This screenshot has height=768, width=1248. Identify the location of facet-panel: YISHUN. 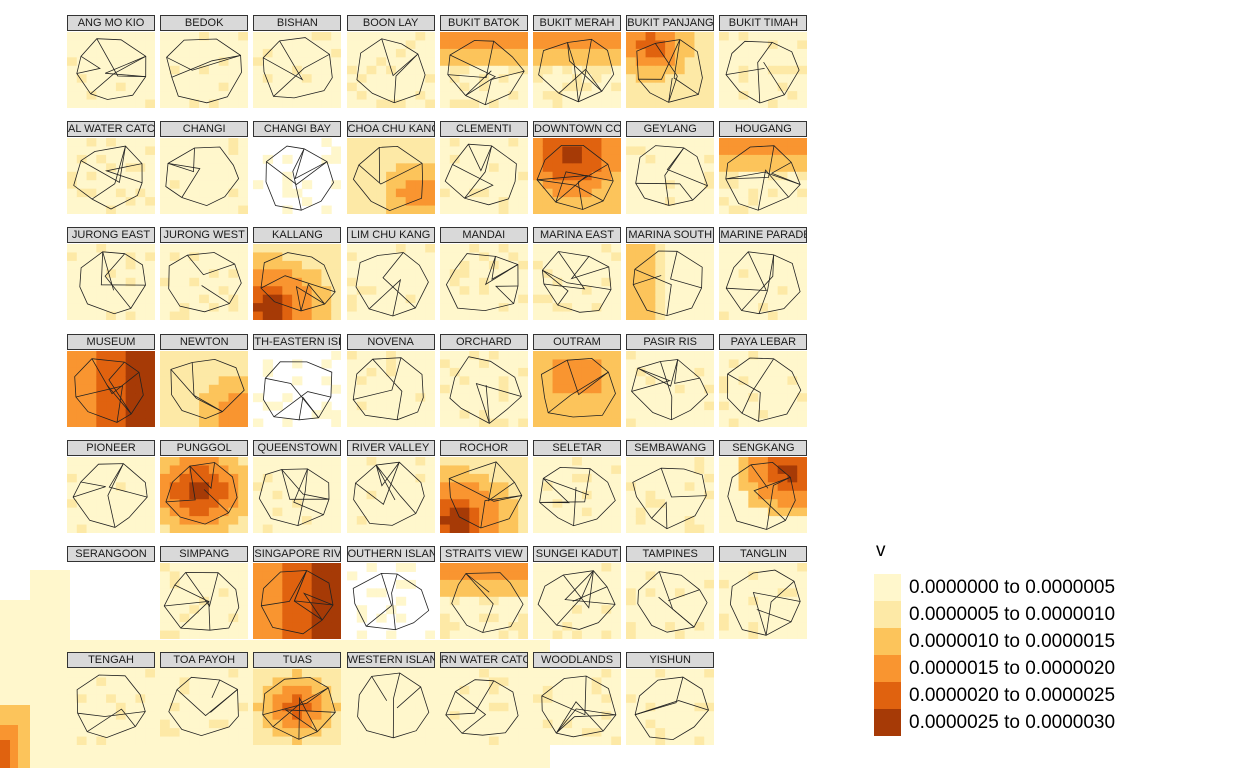
(670, 699).